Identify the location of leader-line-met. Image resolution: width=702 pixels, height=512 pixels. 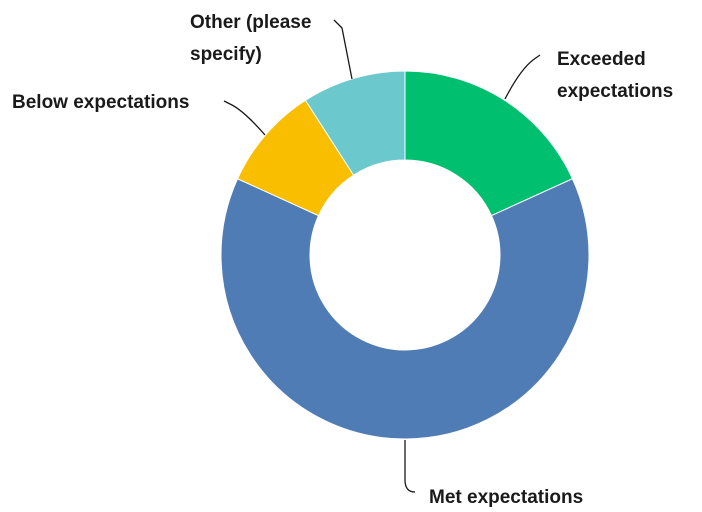
(410, 466).